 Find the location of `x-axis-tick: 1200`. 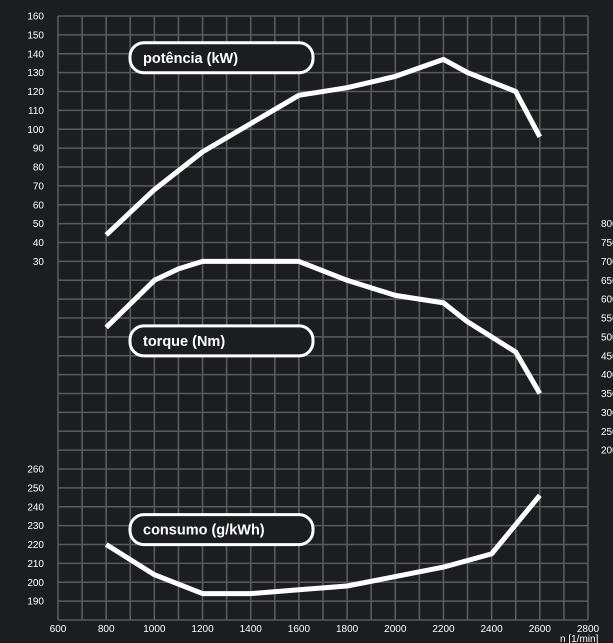

x-axis-tick: 1200 is located at coordinates (202, 629).